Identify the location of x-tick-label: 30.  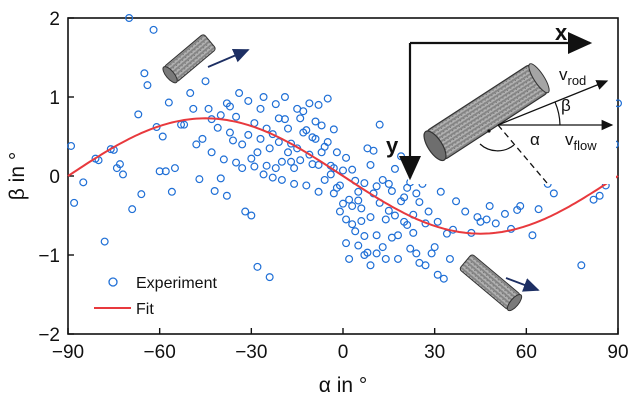
(434, 352).